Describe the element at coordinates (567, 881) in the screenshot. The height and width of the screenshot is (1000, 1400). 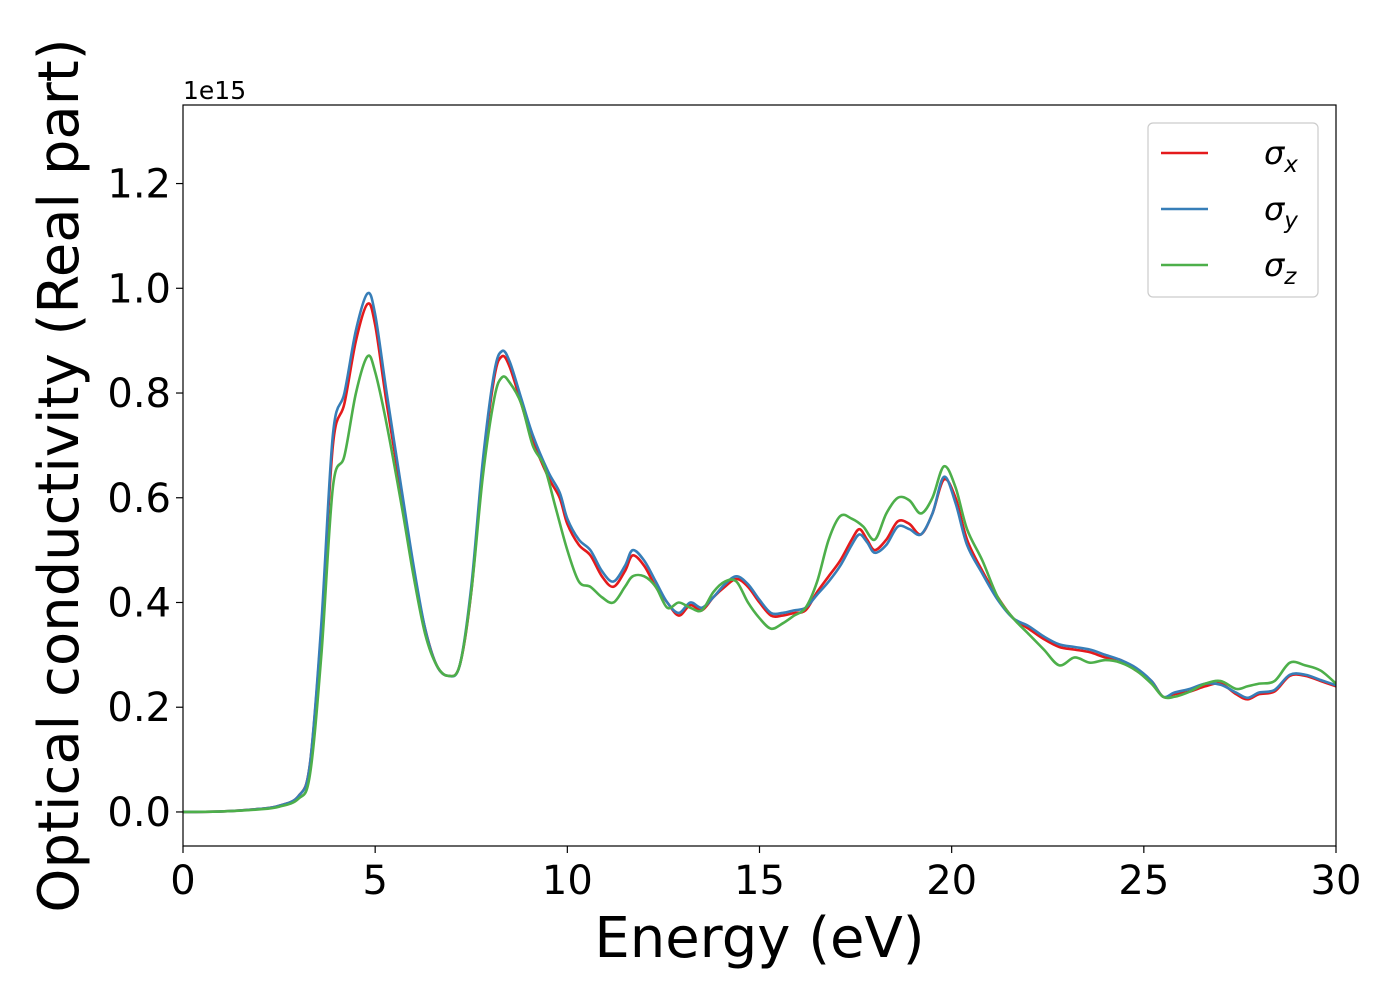
I see `x-tick-label: 10` at that location.